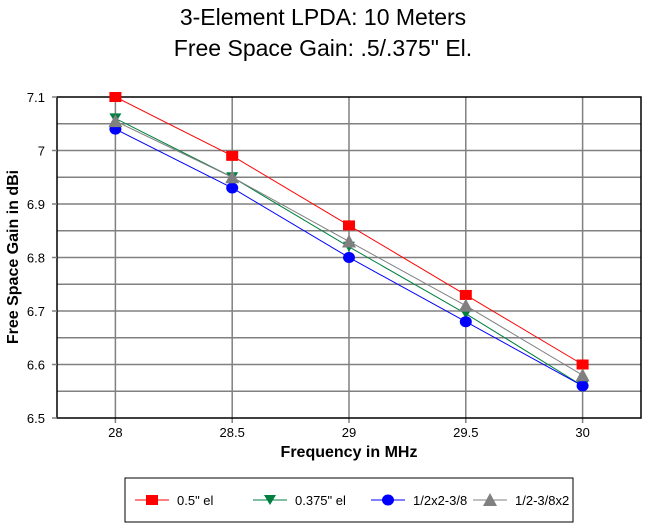  What do you see at coordinates (465, 432) in the screenshot?
I see `x-tick-label: 29.5` at bounding box center [465, 432].